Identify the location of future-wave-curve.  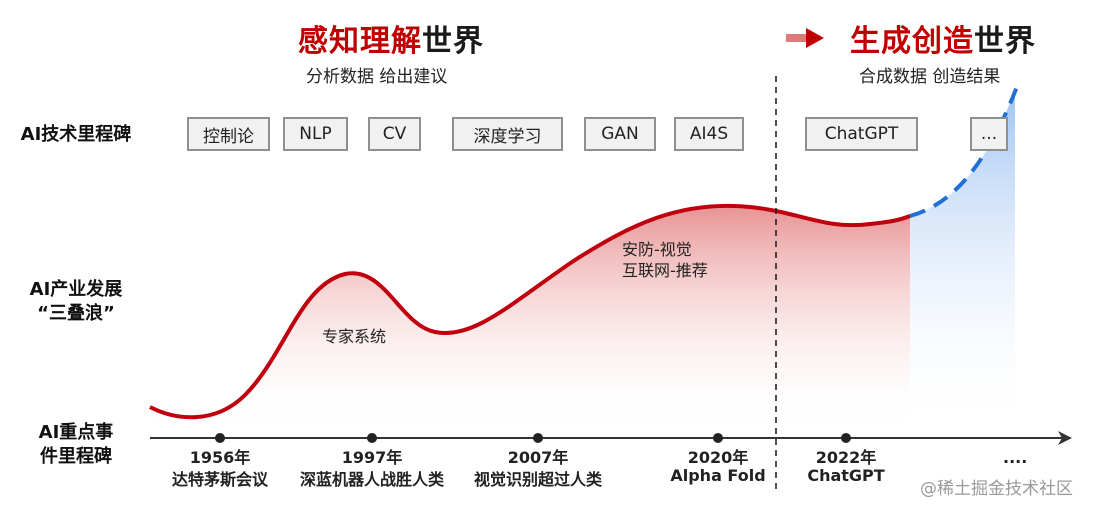
(964, 150).